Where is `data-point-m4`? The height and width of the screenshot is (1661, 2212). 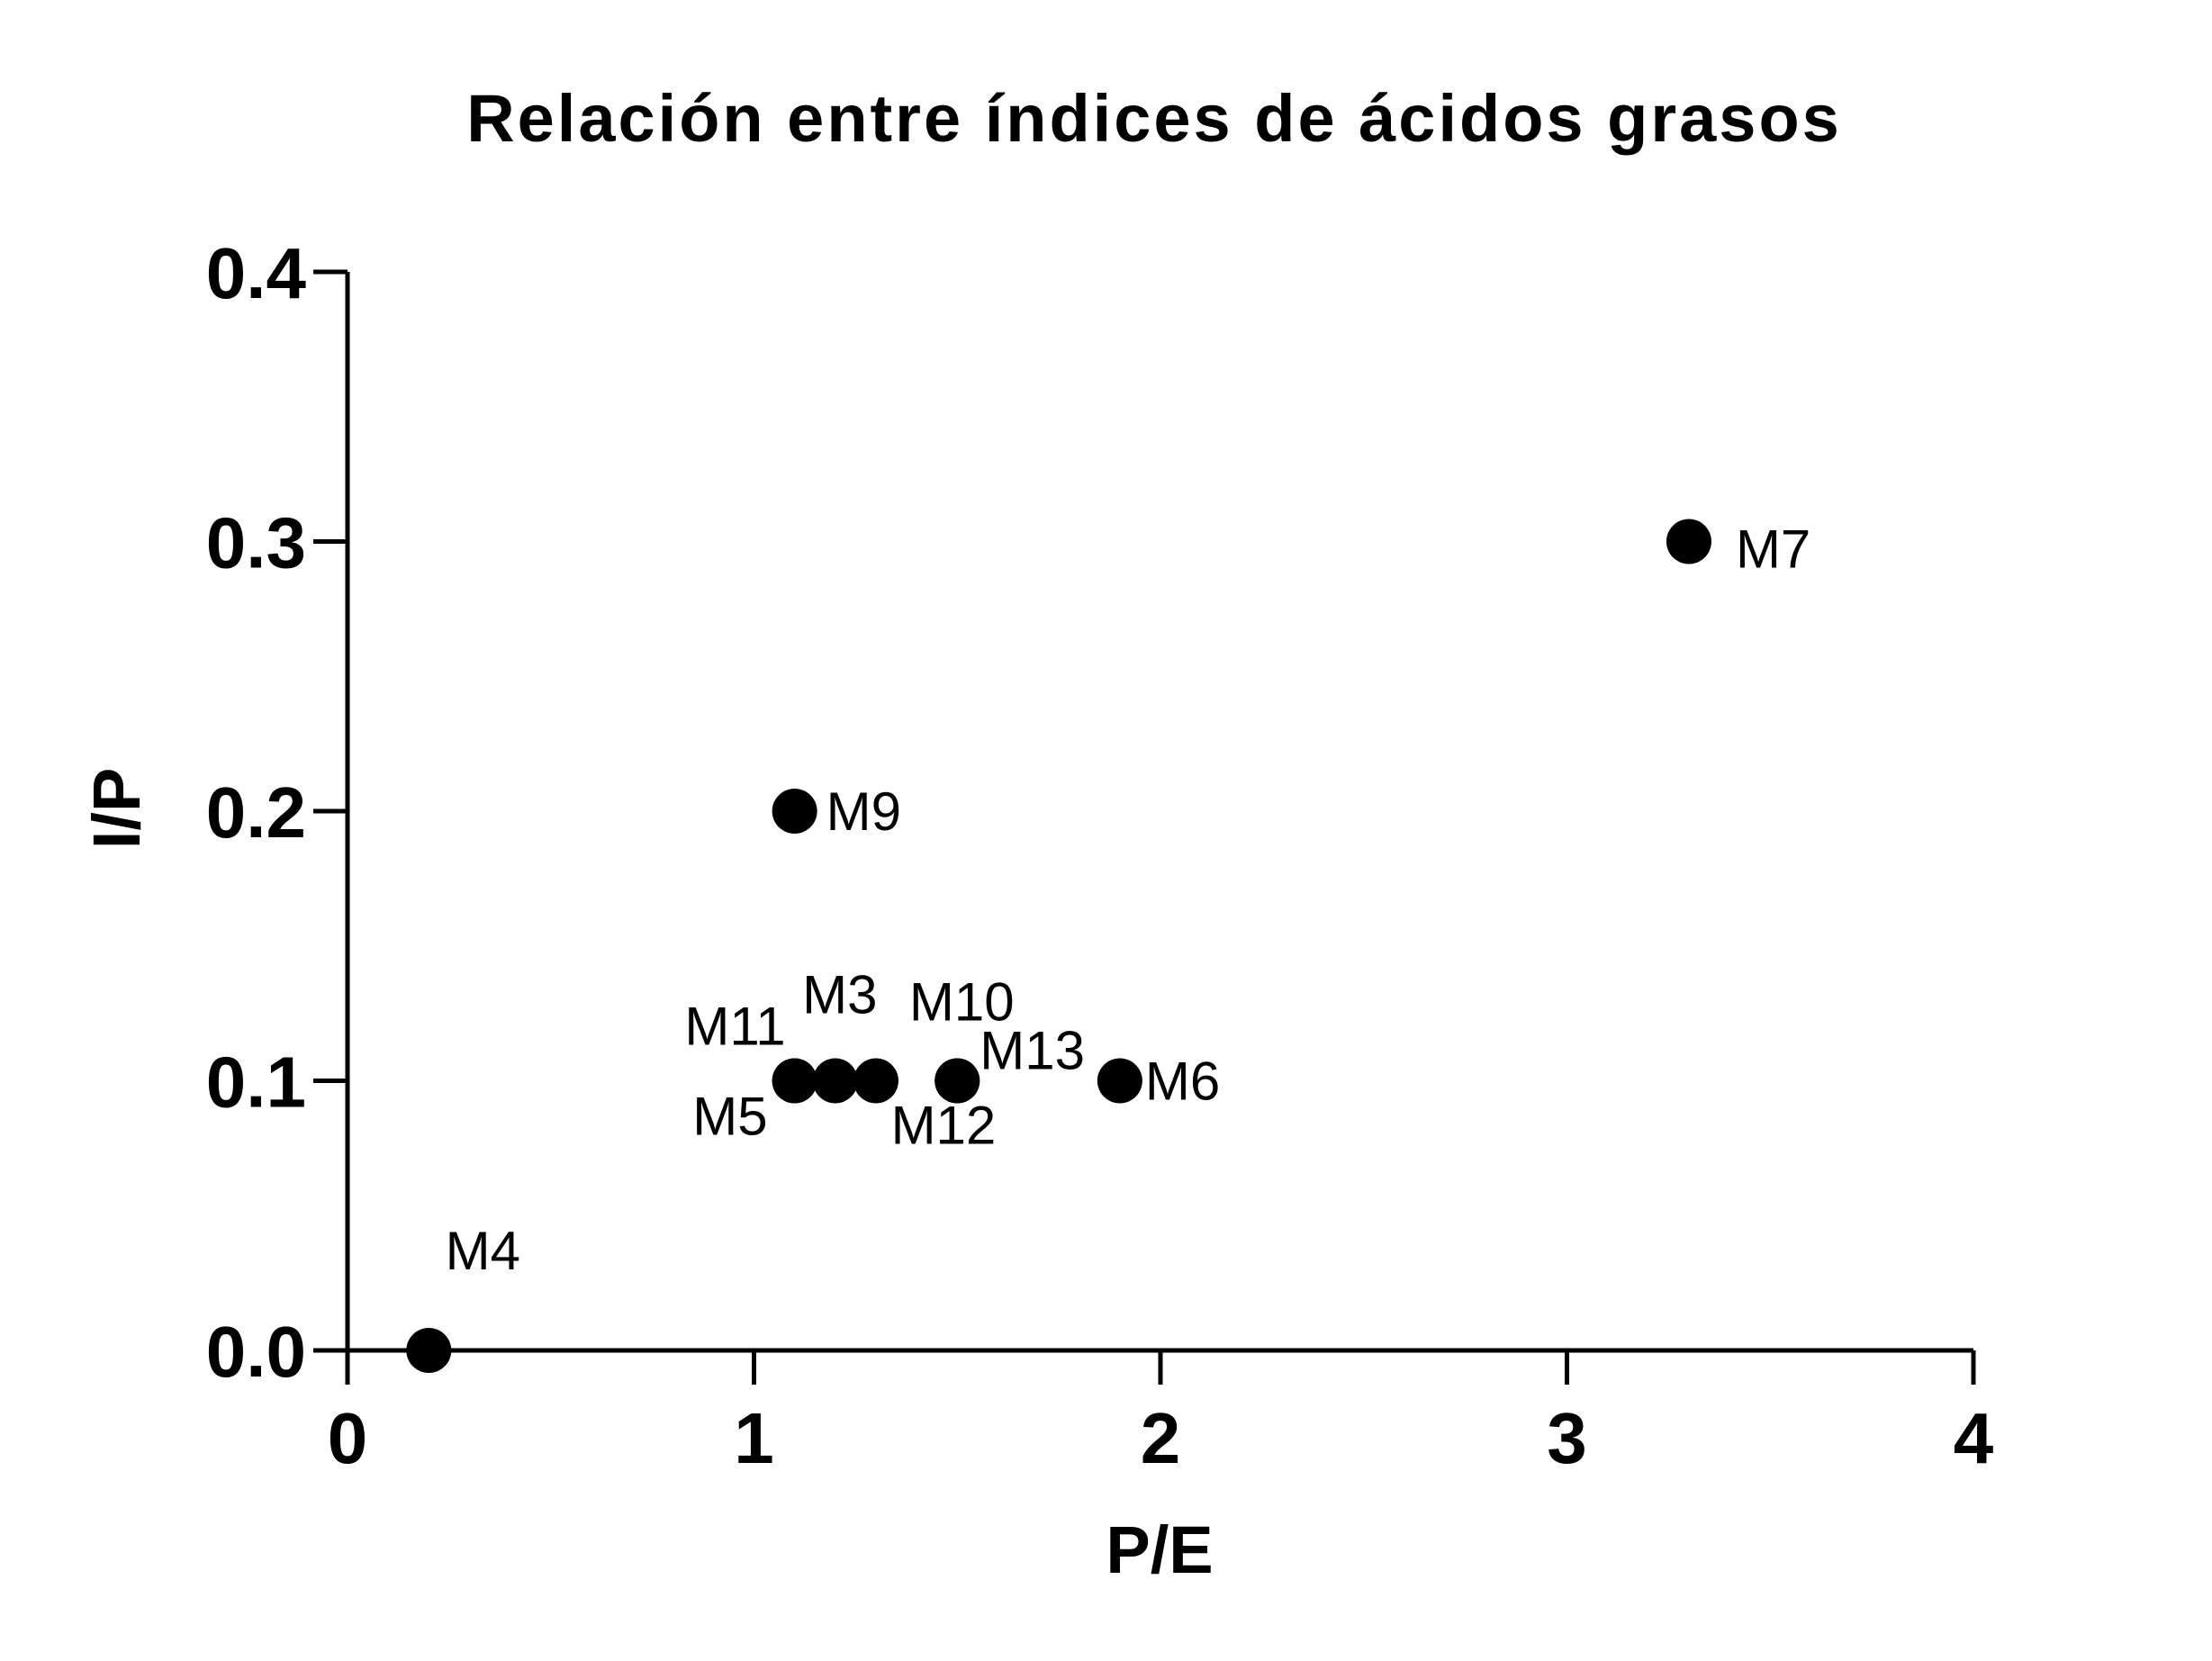
data-point-m4 is located at coordinates (429, 1351).